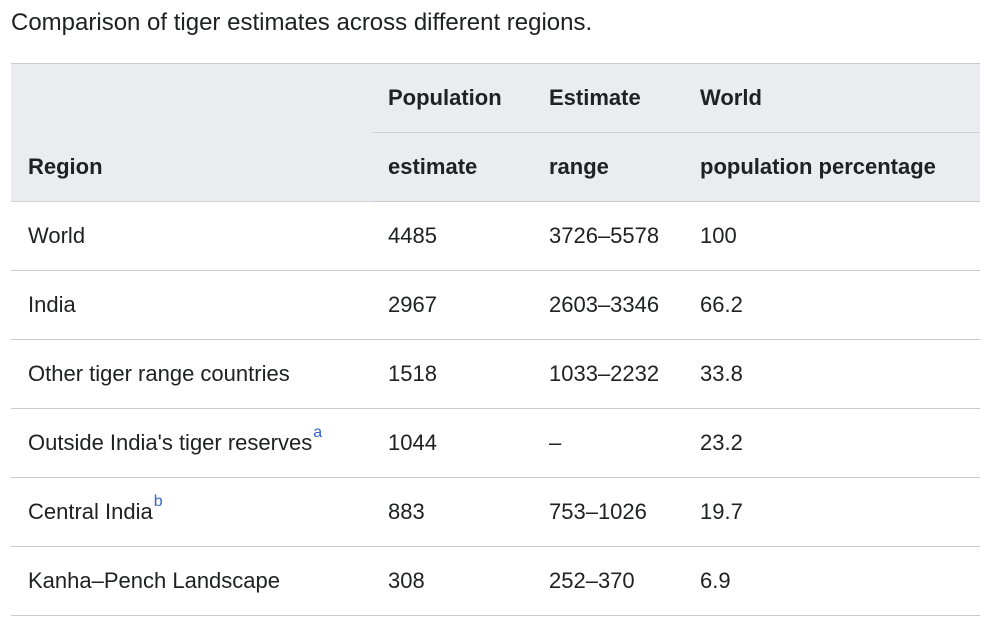 This screenshot has width=992, height=631. I want to click on percentage-cell: 19.7, so click(832, 512).